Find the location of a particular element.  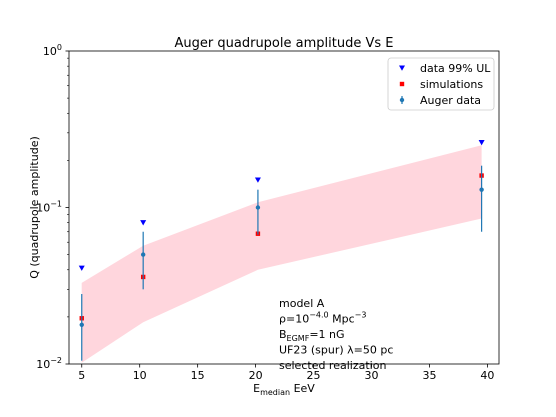

x-tick-label: 20 is located at coordinates (256, 375).